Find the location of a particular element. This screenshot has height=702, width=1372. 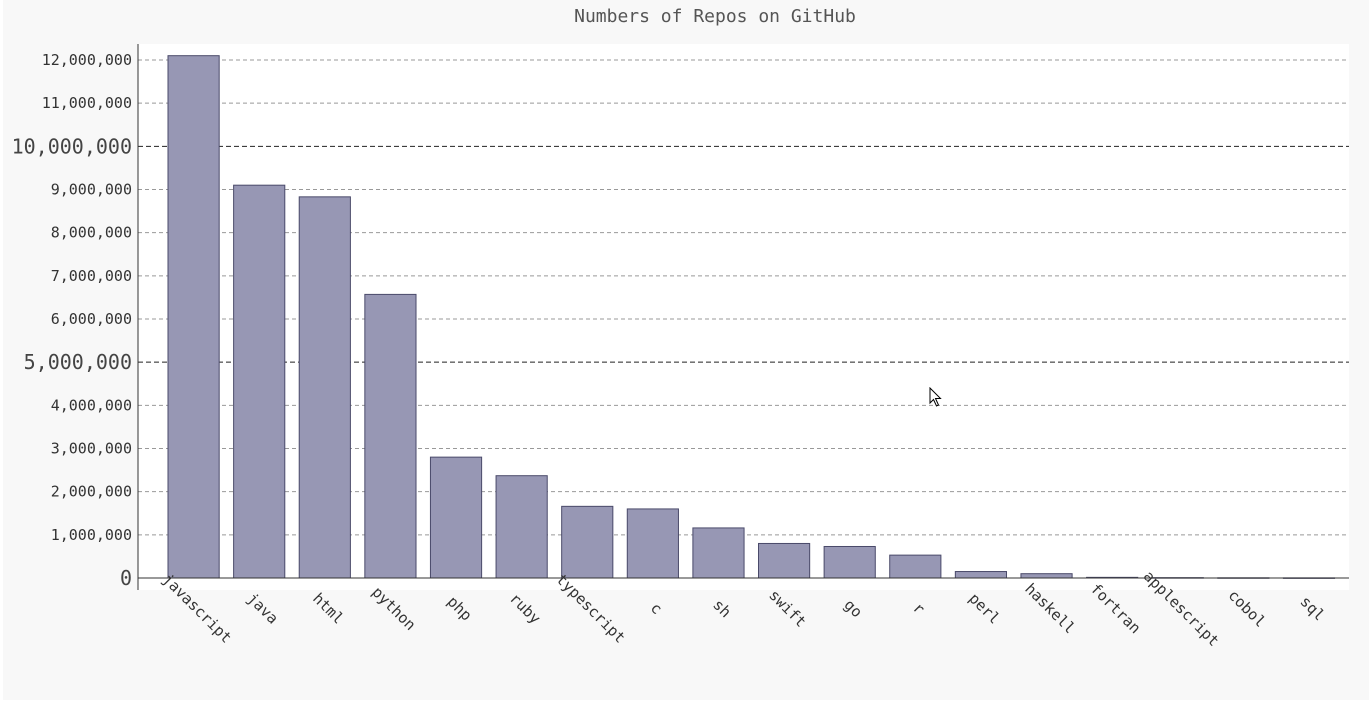

x-tick-label: c is located at coordinates (656, 608).